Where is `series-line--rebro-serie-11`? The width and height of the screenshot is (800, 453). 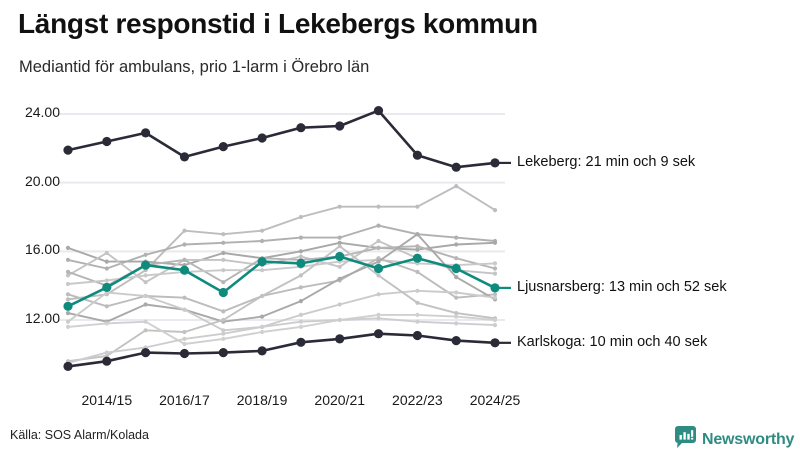
series-line--rebro-serie-11 is located at coordinates (281, 329).